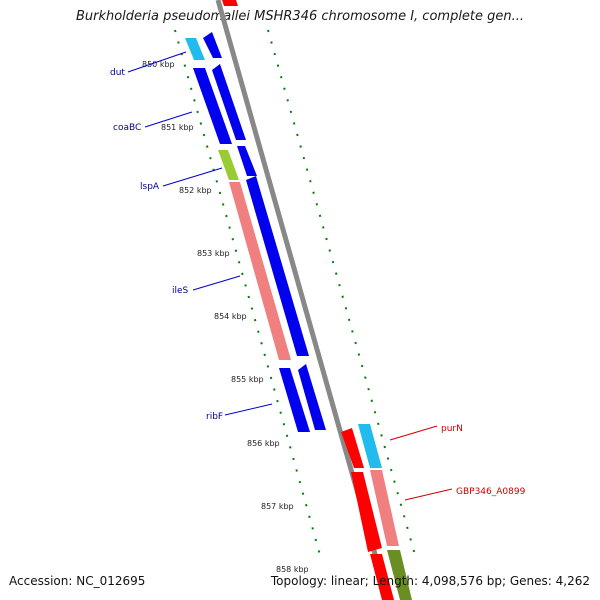 The image size is (600, 600). What do you see at coordinates (230, 316) in the screenshot?
I see `kbp-label: 854 kbp` at bounding box center [230, 316].